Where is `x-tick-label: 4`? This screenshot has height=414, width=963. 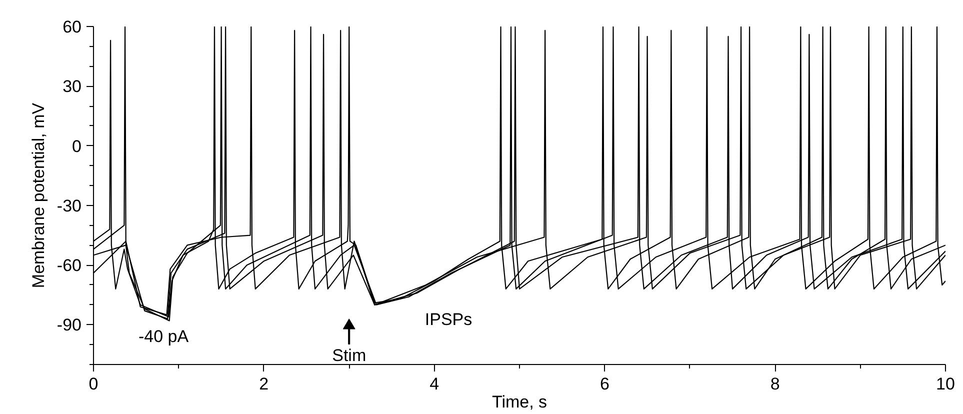
x-tick-label: 4 is located at coordinates (435, 384).